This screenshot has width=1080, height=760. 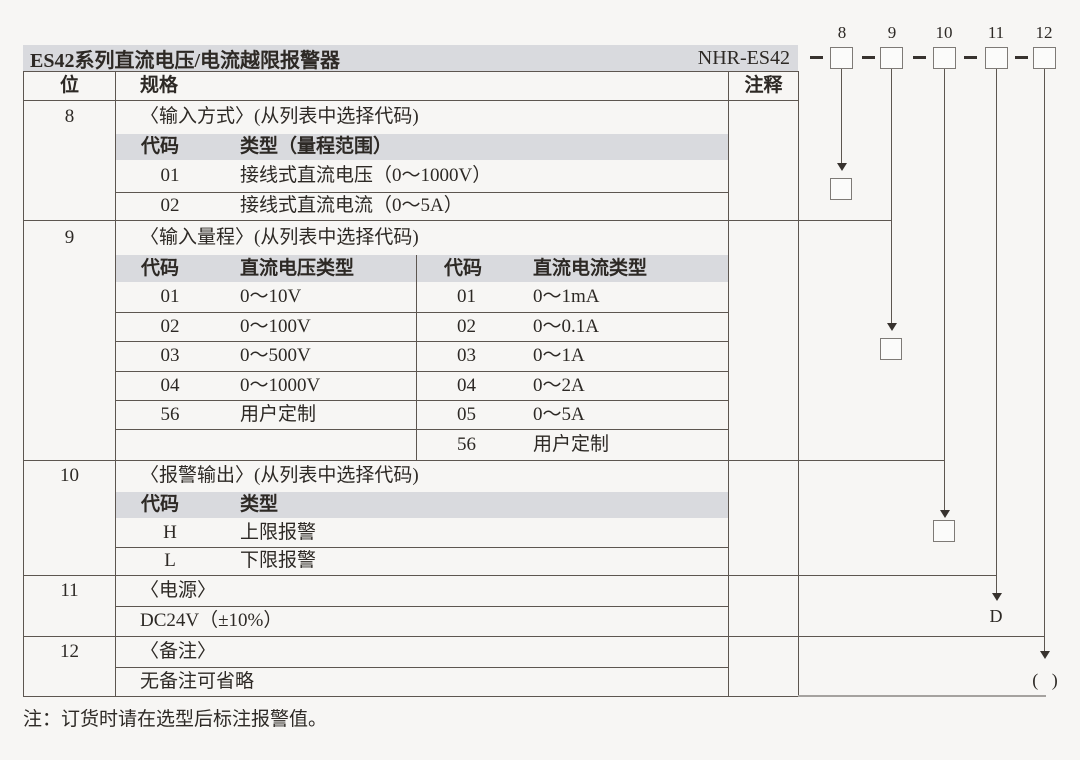 I want to click on row8-option-type: 接线式直流电压（0～1000V）, so click(x=366, y=175).